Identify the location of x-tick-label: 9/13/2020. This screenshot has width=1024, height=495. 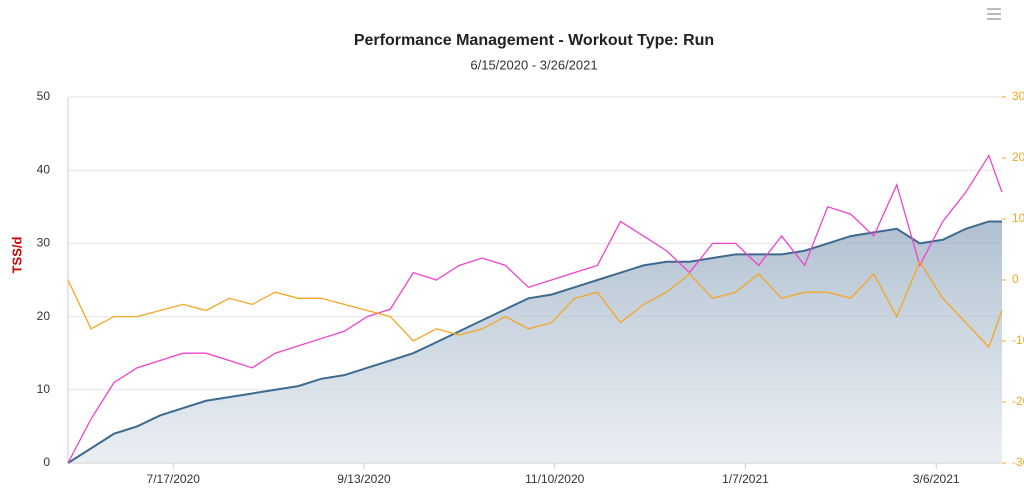
(364, 479).